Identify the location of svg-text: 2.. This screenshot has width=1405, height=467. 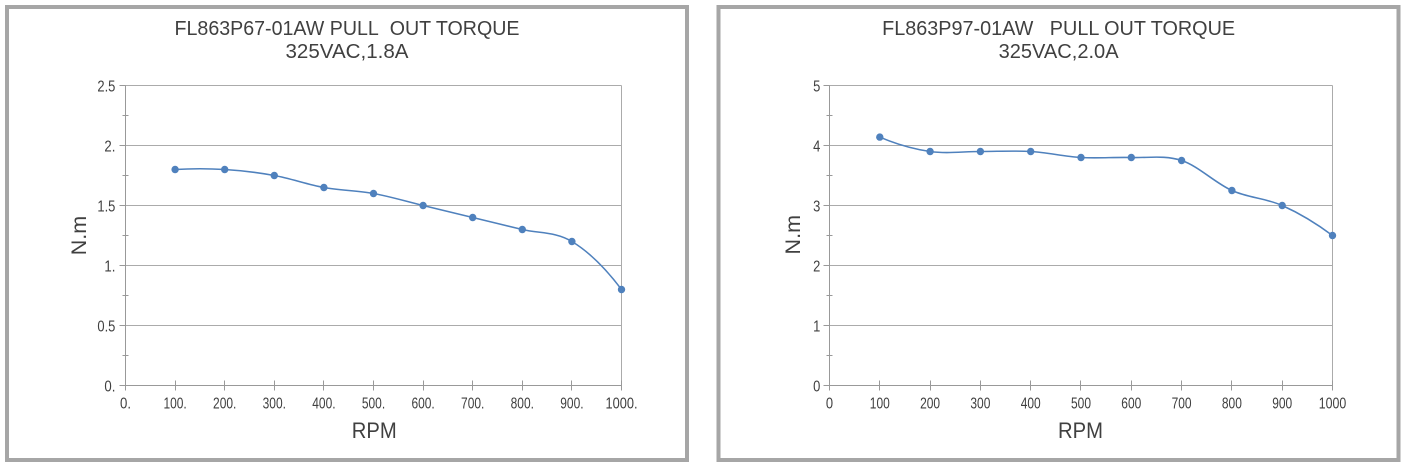
(109, 147).